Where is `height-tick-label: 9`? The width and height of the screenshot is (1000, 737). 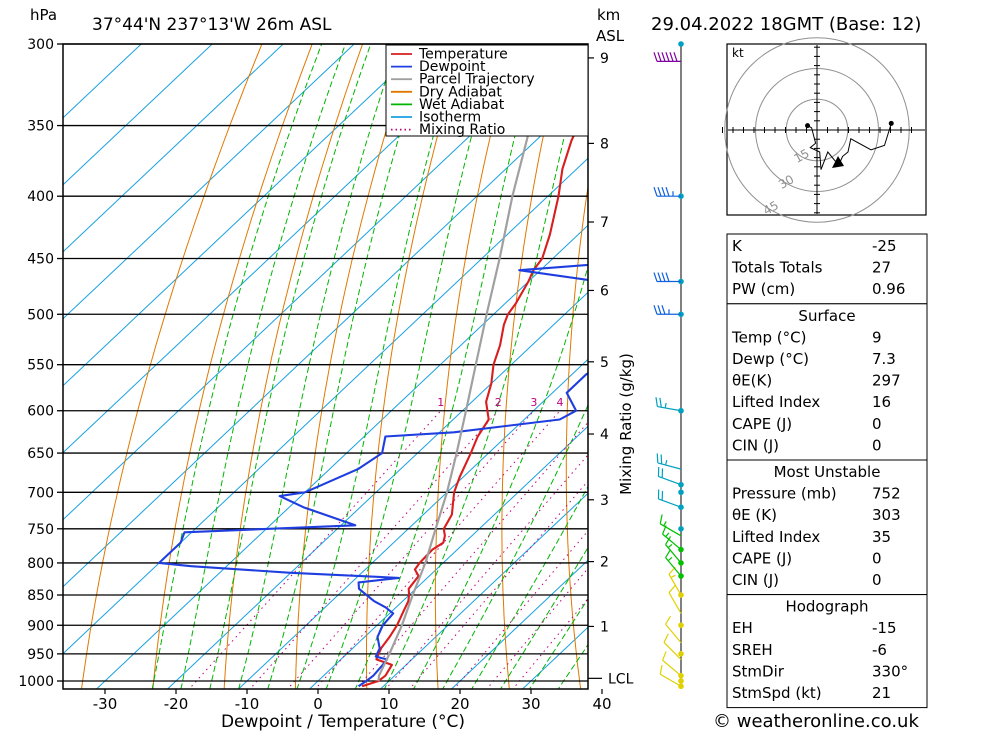
height-tick-label: 9 is located at coordinates (604, 59).